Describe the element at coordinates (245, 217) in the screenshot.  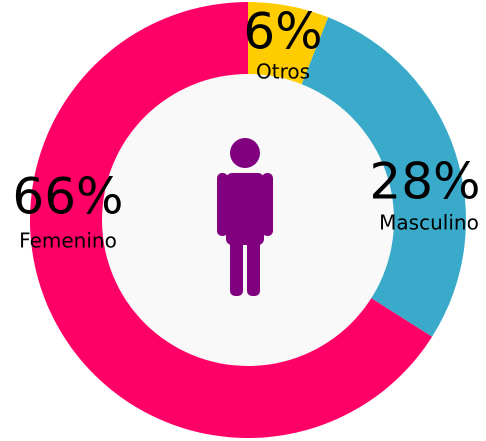
I see `person-icon` at that location.